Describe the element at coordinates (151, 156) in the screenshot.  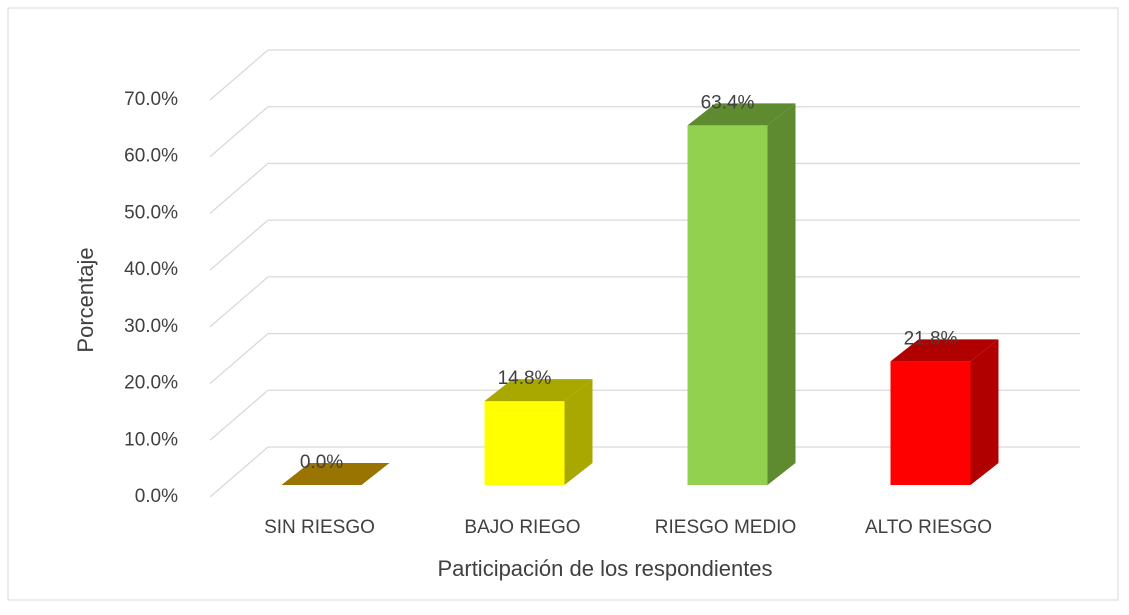
I see `y-tick-label: 60.0%` at that location.